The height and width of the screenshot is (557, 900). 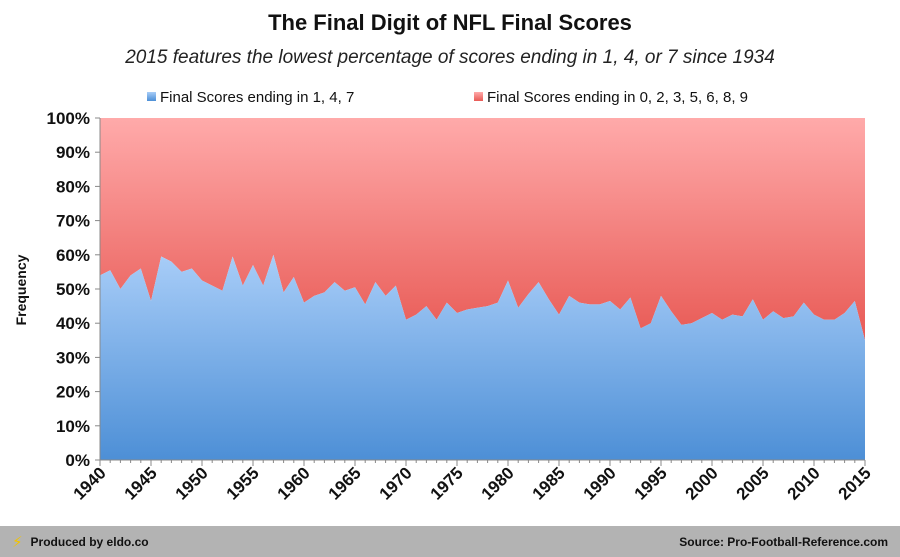 I want to click on y-tick-label: 20%, so click(x=73, y=392).